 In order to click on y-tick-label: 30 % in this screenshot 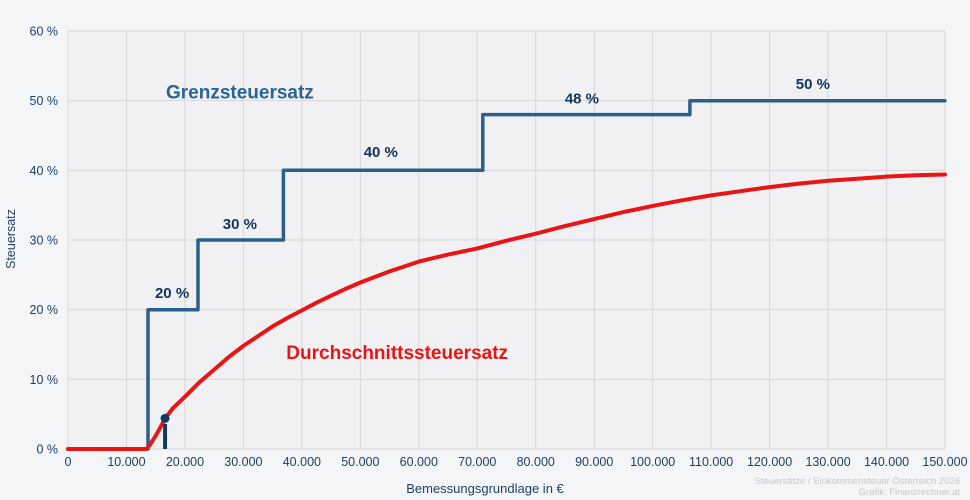, I will do `click(44, 241)`.